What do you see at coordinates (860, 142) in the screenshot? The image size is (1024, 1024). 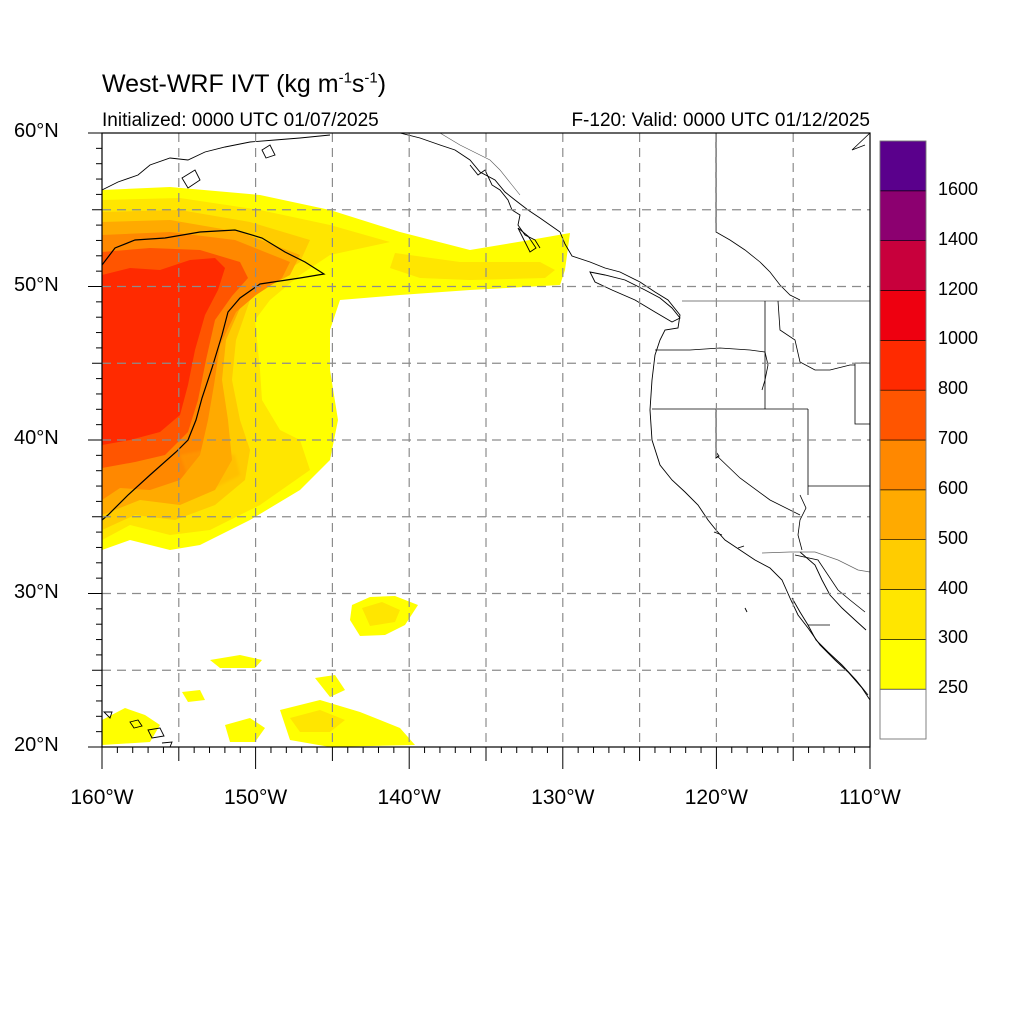 I see `alaska-canada-border` at bounding box center [860, 142].